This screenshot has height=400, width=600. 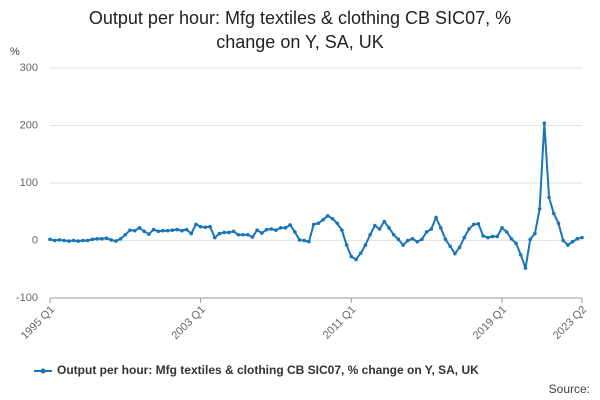 I want to click on x-tick-label: 2011 Q1, so click(x=340, y=323).